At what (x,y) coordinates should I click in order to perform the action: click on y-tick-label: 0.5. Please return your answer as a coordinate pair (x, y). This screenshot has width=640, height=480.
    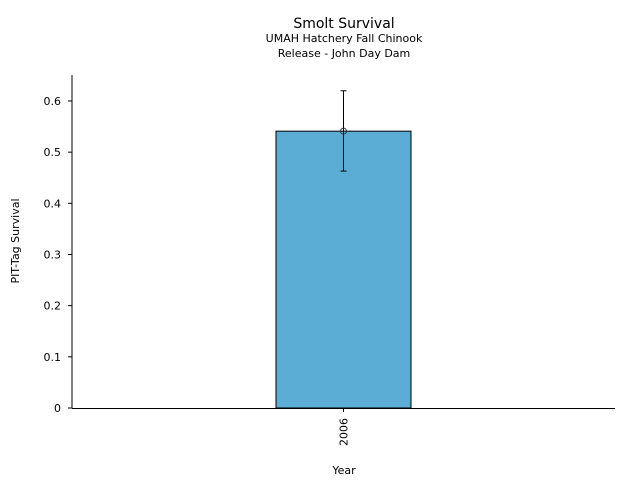
    Looking at the image, I should click on (53, 152).